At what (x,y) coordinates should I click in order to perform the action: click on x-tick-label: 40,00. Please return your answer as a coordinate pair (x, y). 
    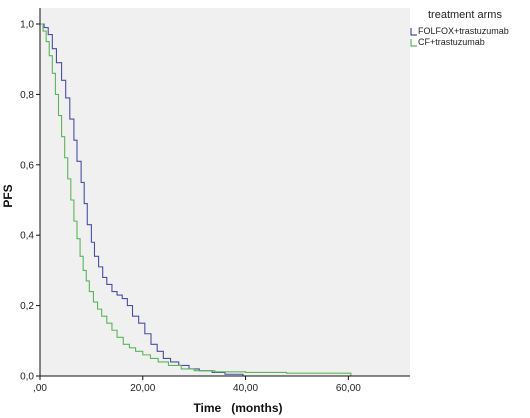
    Looking at the image, I should click on (245, 388).